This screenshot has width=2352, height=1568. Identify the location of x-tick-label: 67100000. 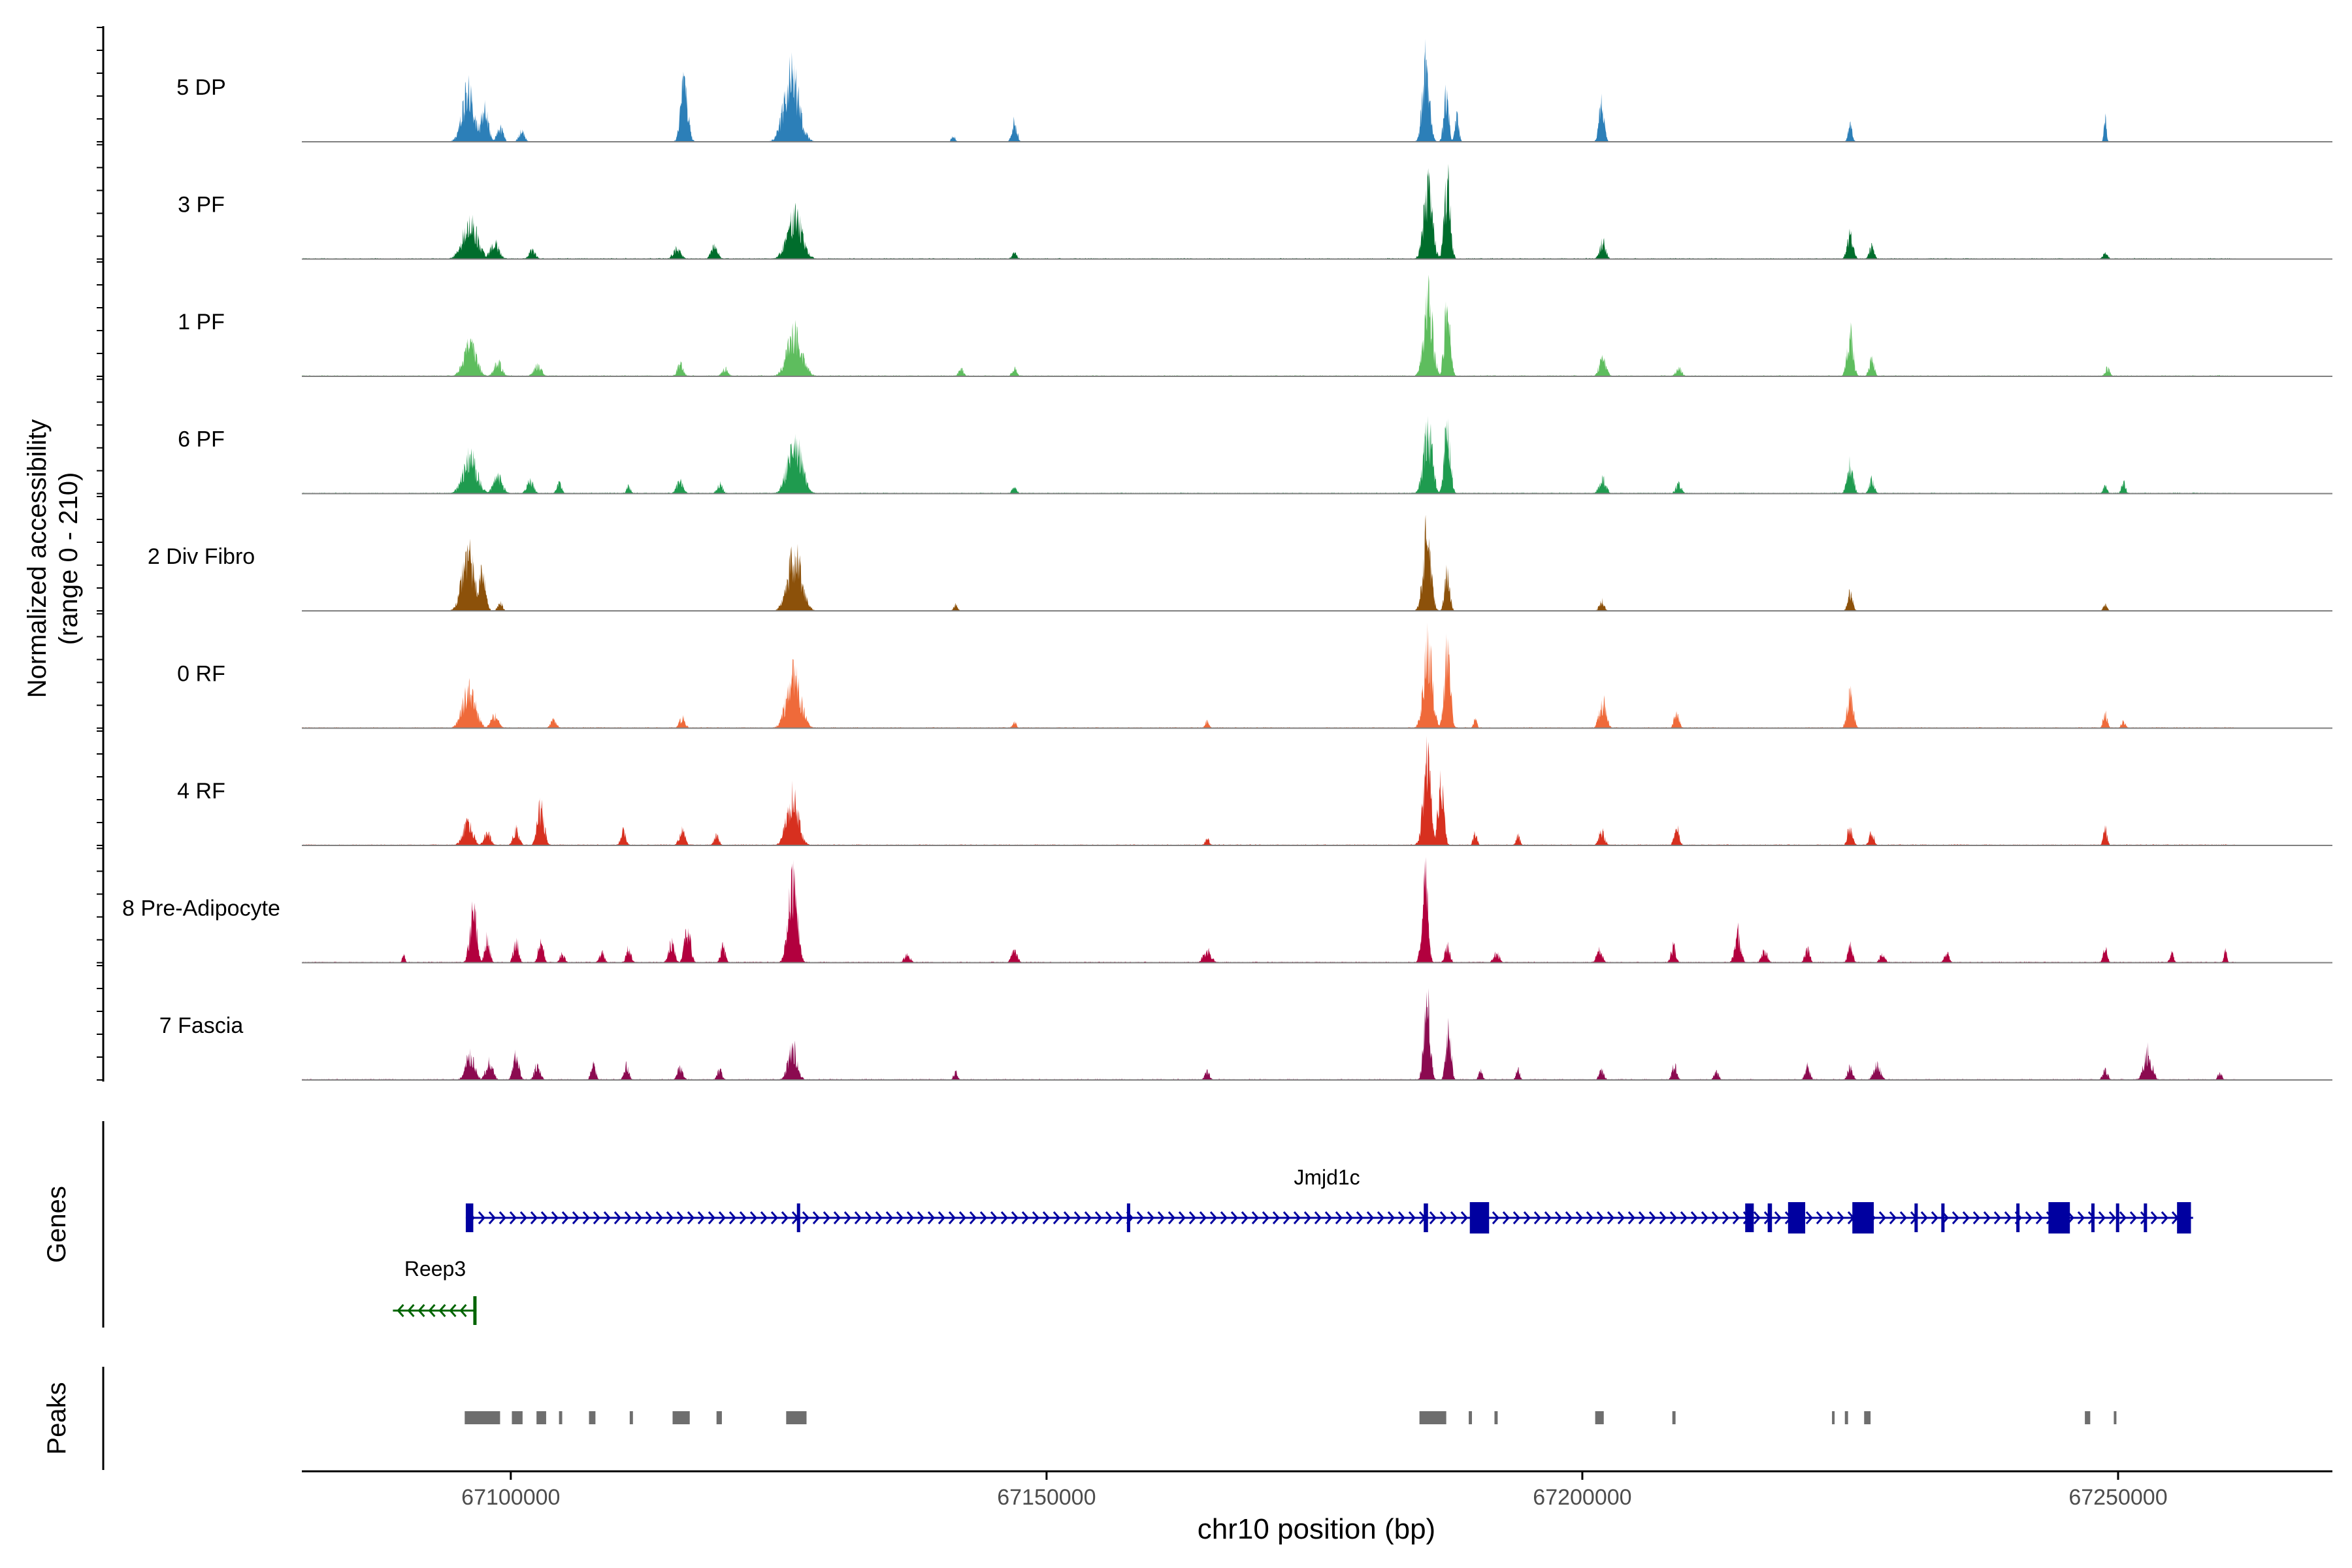
(510, 1497).